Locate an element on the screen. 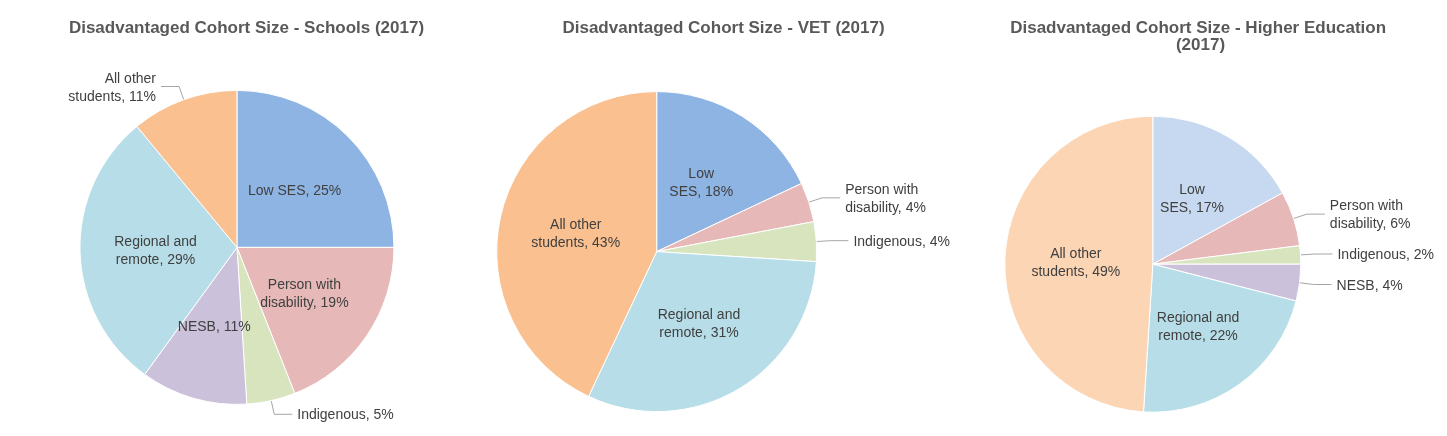 Image resolution: width=1447 pixels, height=436 pixels. slice-label: NESB, 4% is located at coordinates (1369, 284).